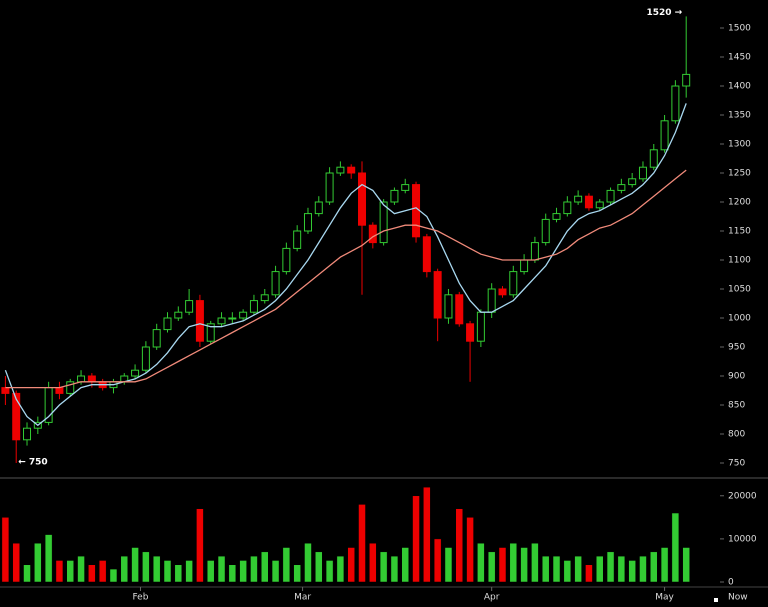 The height and width of the screenshot is (607, 768). Describe the element at coordinates (736, 377) in the screenshot. I see `y-tick-label: 900` at that location.